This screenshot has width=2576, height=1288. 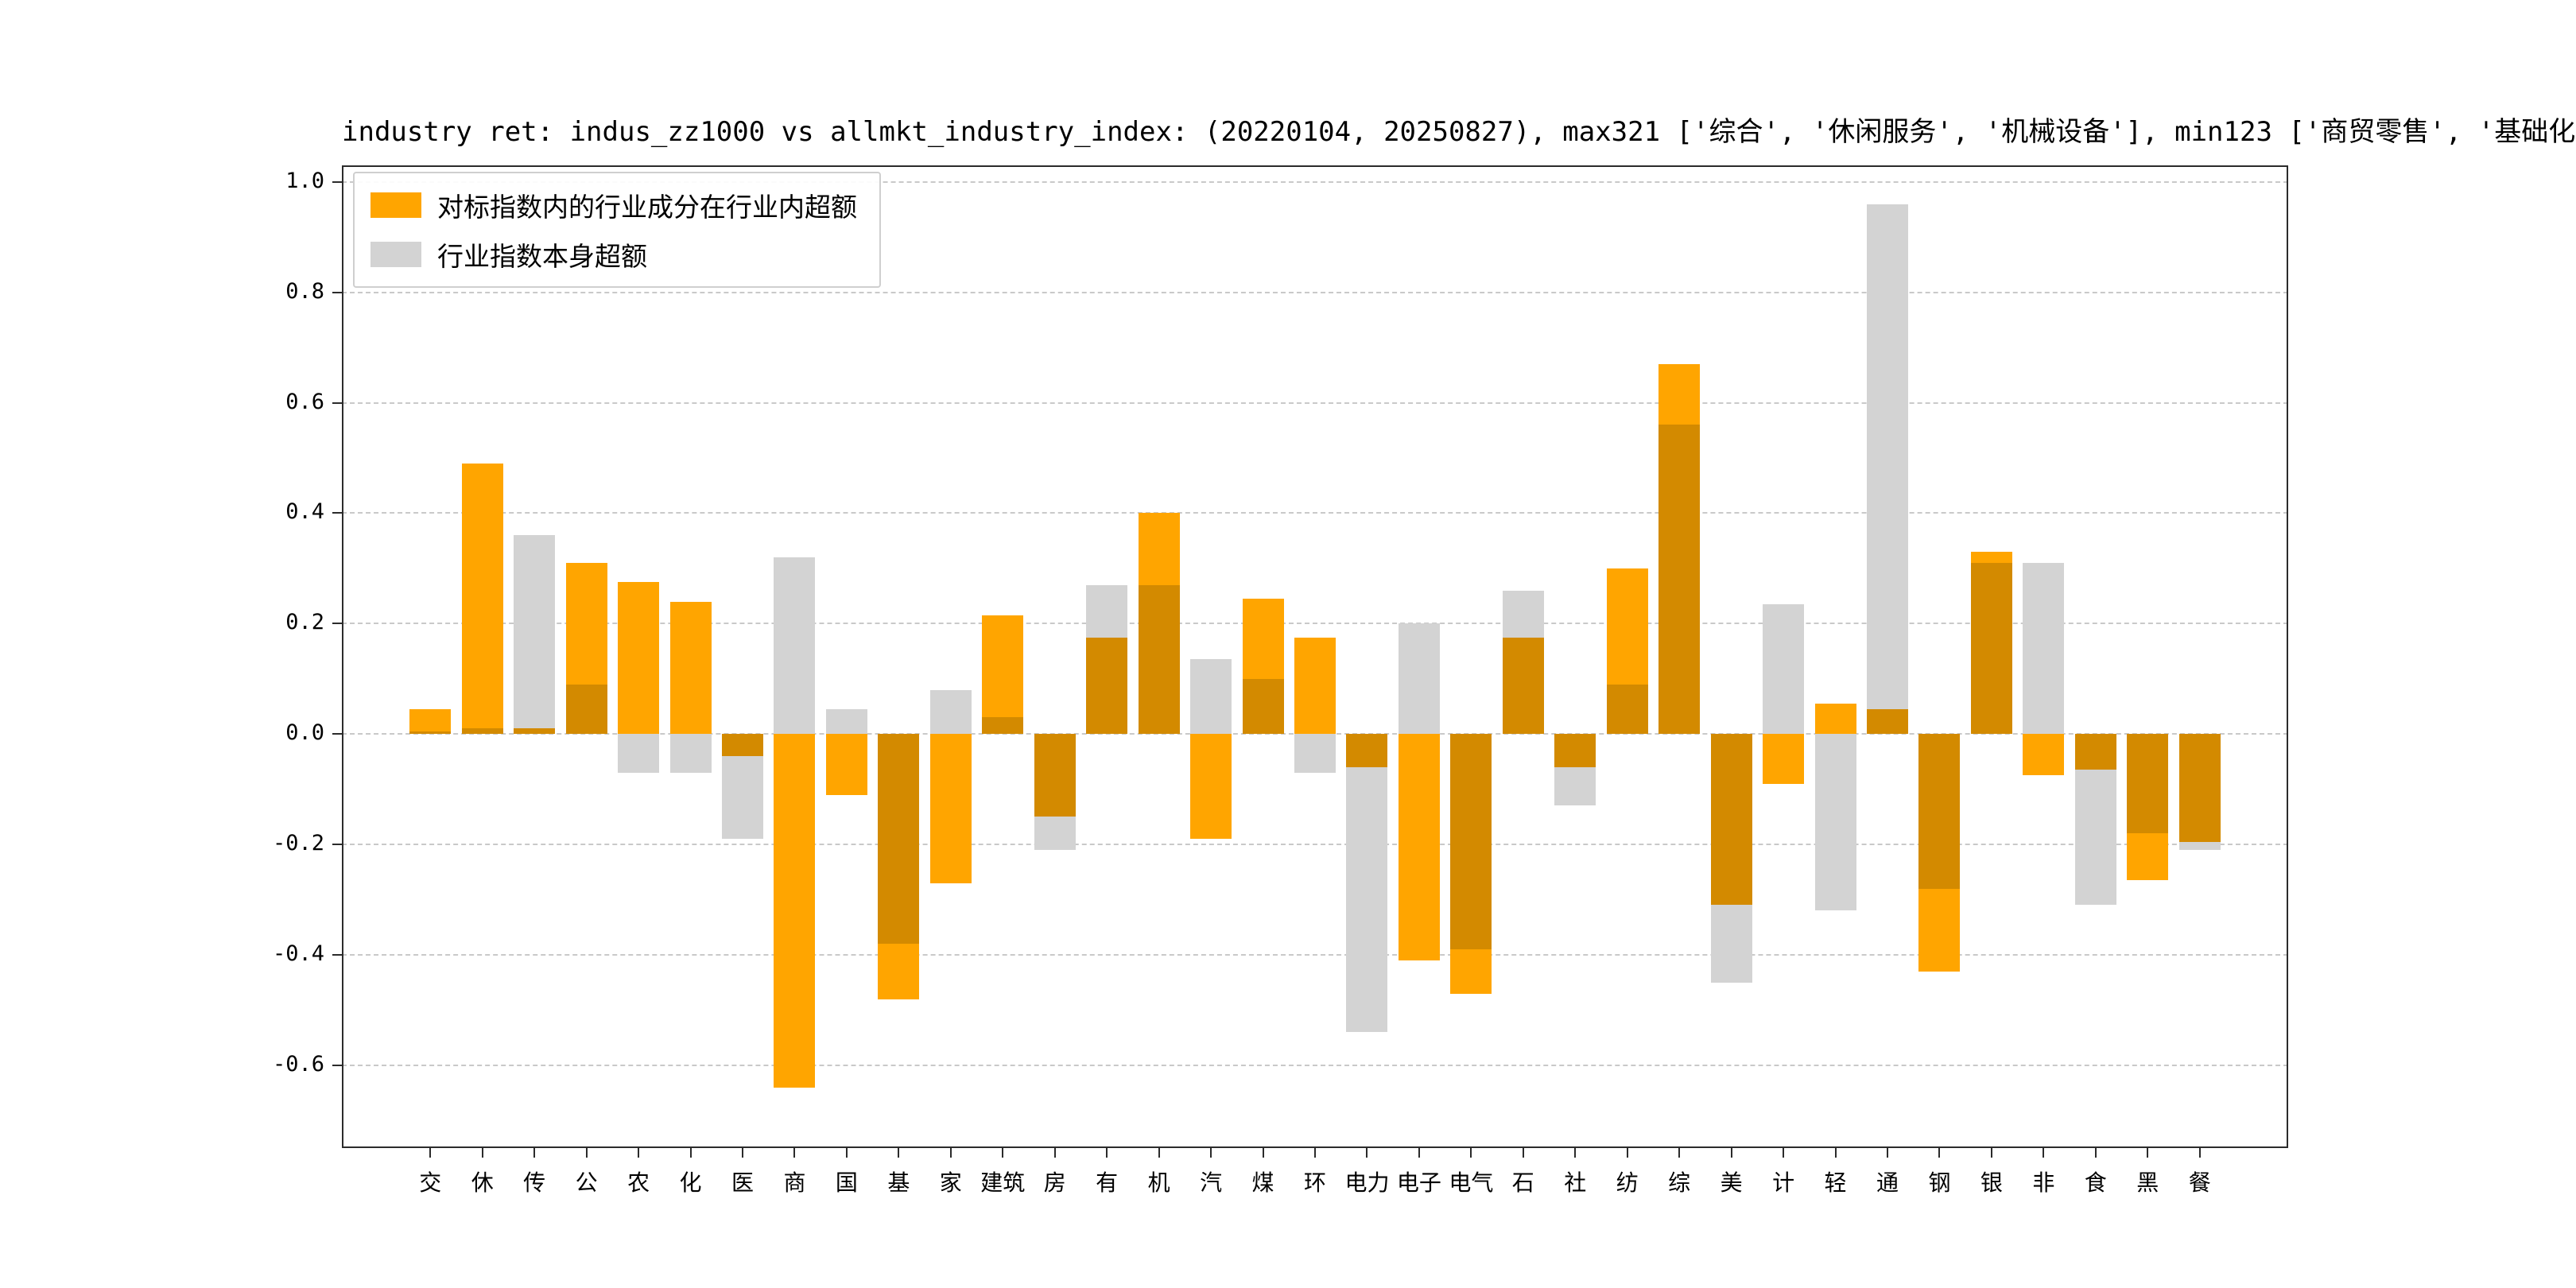 What do you see at coordinates (951, 1183) in the screenshot?
I see `x-tick-label: 家` at bounding box center [951, 1183].